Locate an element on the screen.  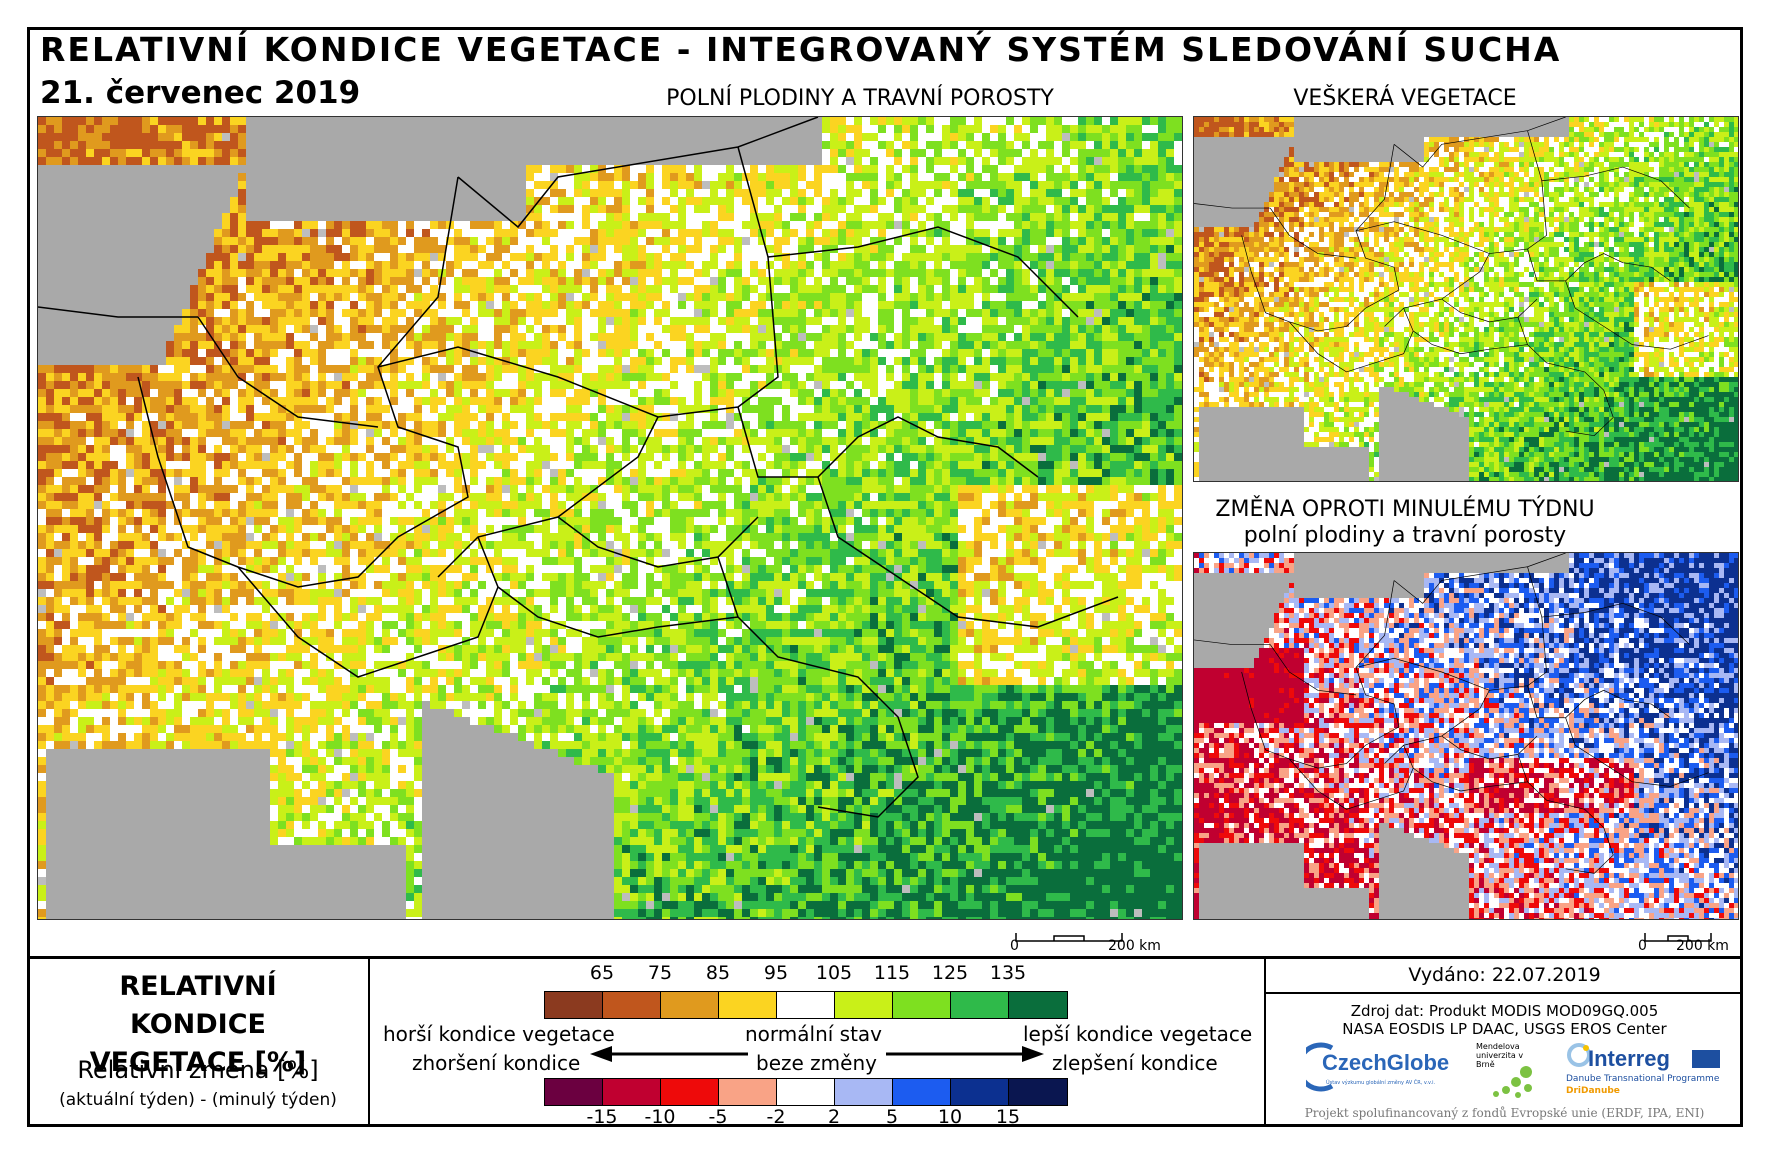
condition-tick-label: 115 is located at coordinates (892, 973).